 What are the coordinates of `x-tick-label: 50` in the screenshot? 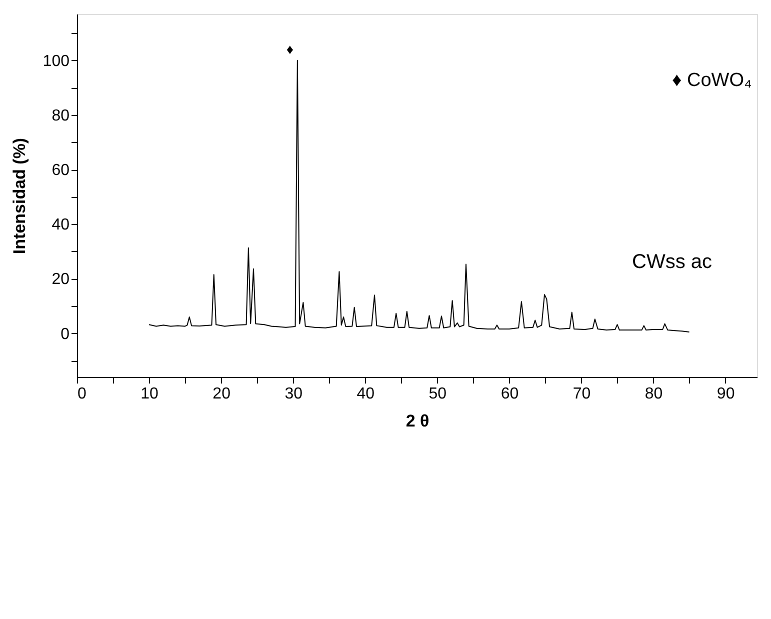 It's located at (437, 394).